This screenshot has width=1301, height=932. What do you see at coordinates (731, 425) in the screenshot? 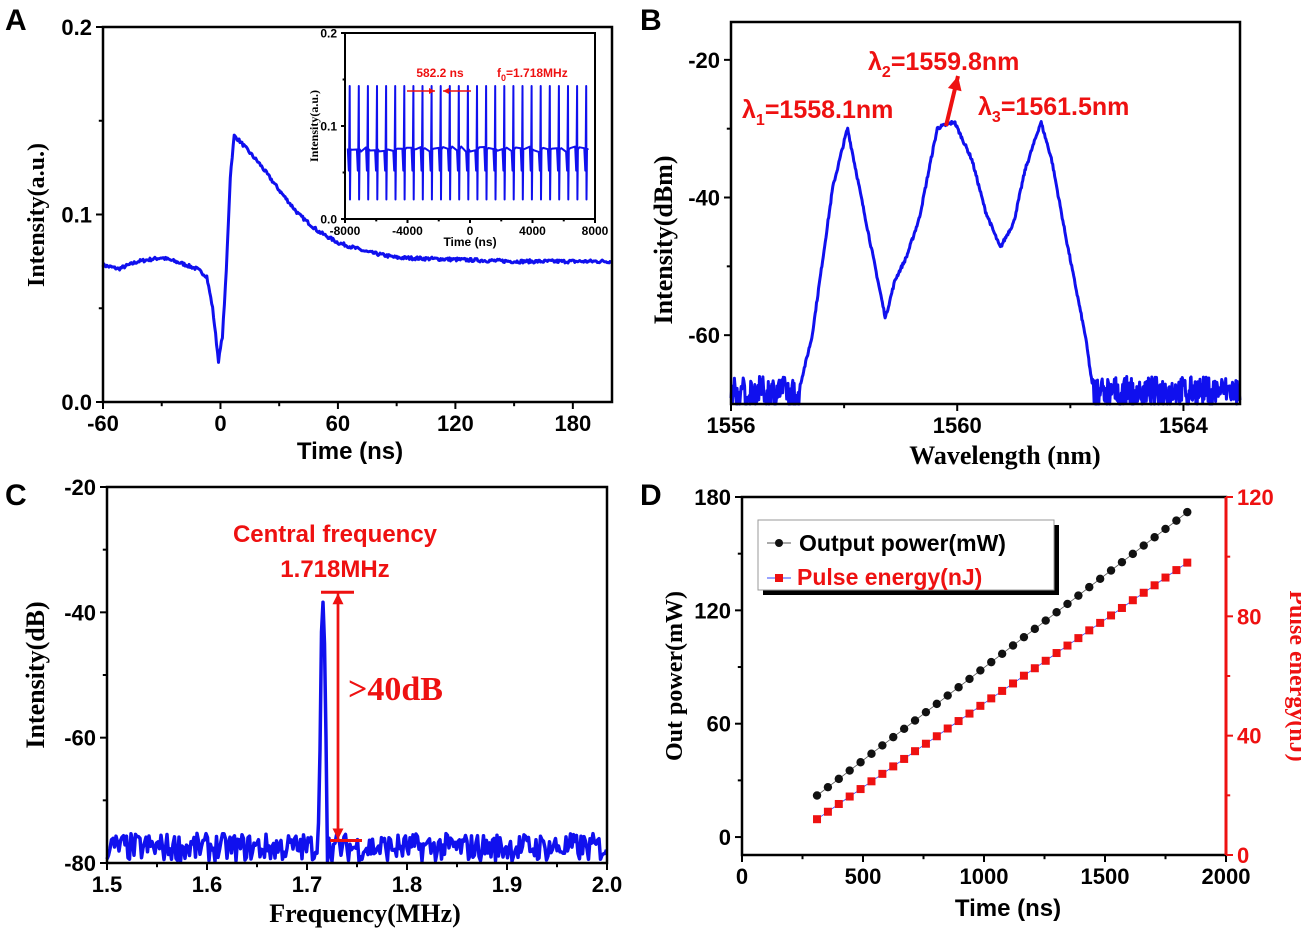
I see `x-tick-label: 1556` at bounding box center [731, 425].